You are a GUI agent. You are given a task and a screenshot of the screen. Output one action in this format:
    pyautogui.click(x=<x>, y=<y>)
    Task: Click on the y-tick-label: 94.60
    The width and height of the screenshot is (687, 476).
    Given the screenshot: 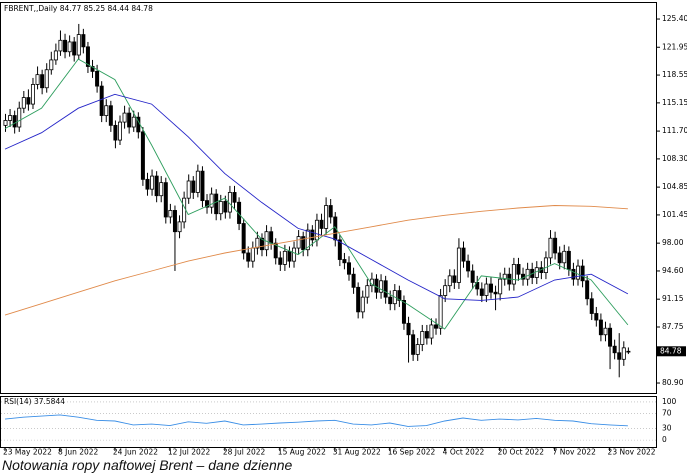 What is the action you would take?
    pyautogui.click(x=673, y=270)
    